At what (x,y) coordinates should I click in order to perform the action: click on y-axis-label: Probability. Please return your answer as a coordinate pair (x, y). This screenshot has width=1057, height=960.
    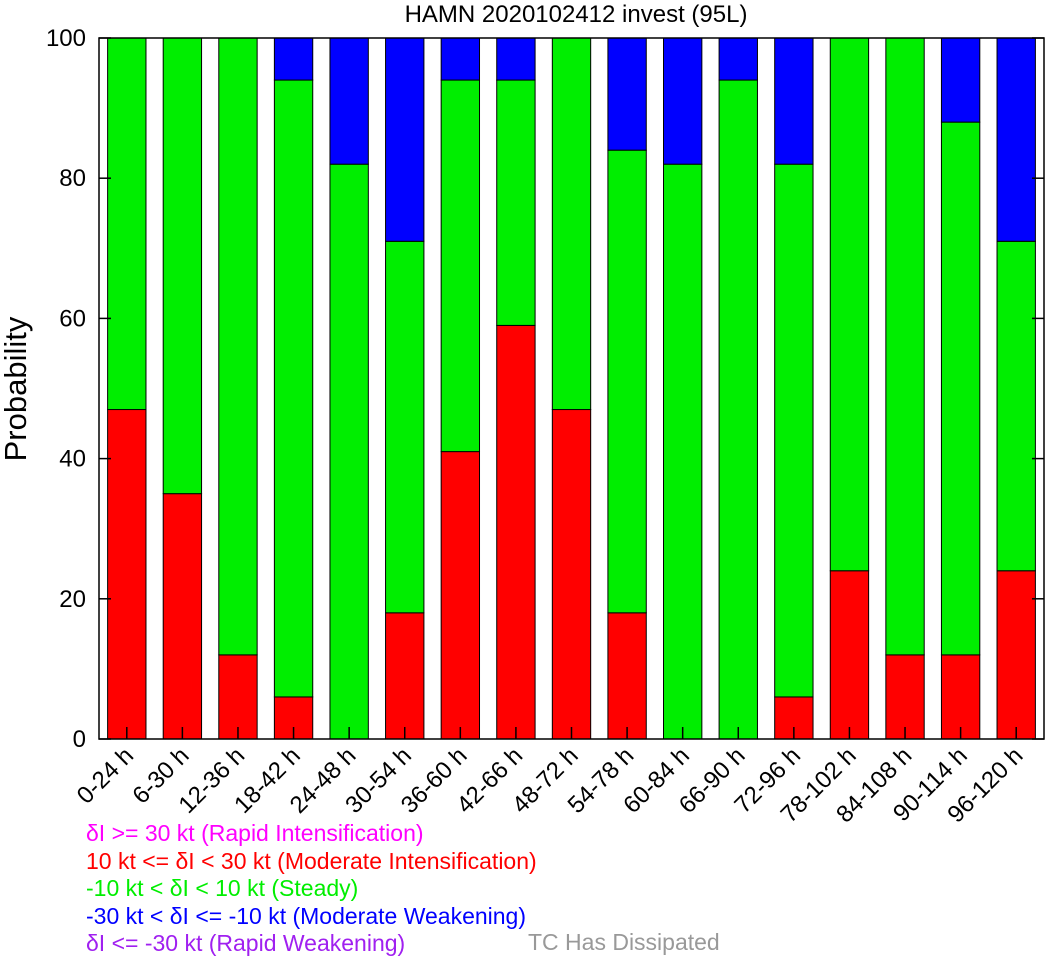
    Looking at the image, I should click on (16, 388).